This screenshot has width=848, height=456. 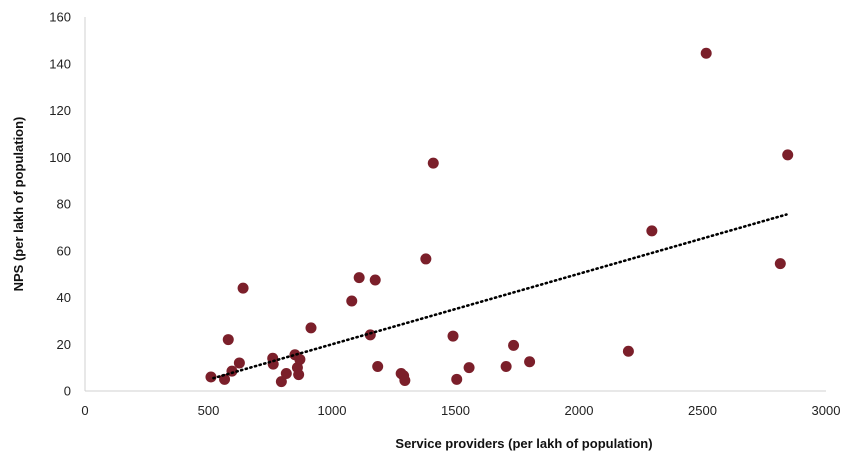 I want to click on y-tick-label: 80, so click(x=64, y=204).